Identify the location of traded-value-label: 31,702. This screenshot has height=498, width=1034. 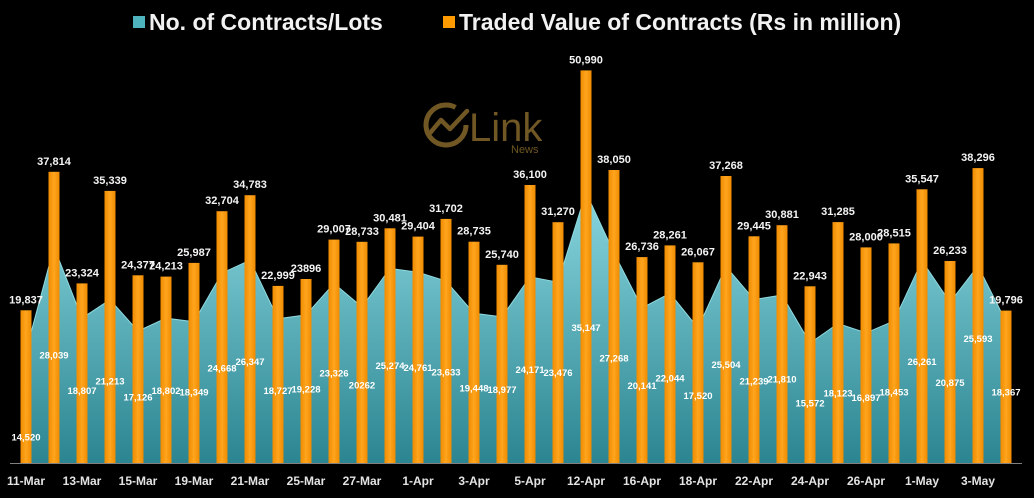
(446, 209).